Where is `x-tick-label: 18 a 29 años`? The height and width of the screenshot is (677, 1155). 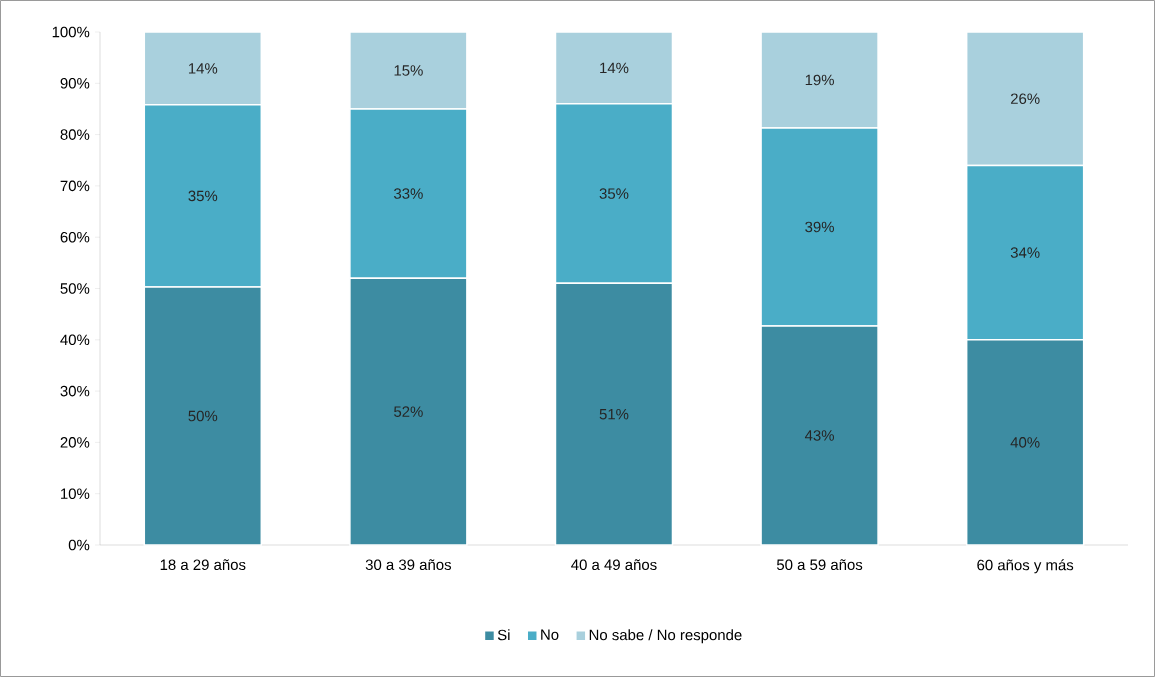
x-tick-label: 18 a 29 años is located at coordinates (203, 565).